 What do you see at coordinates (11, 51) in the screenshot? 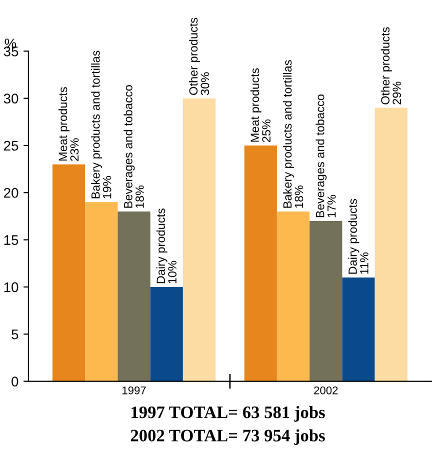
I see `y-tick-label: 35` at bounding box center [11, 51].